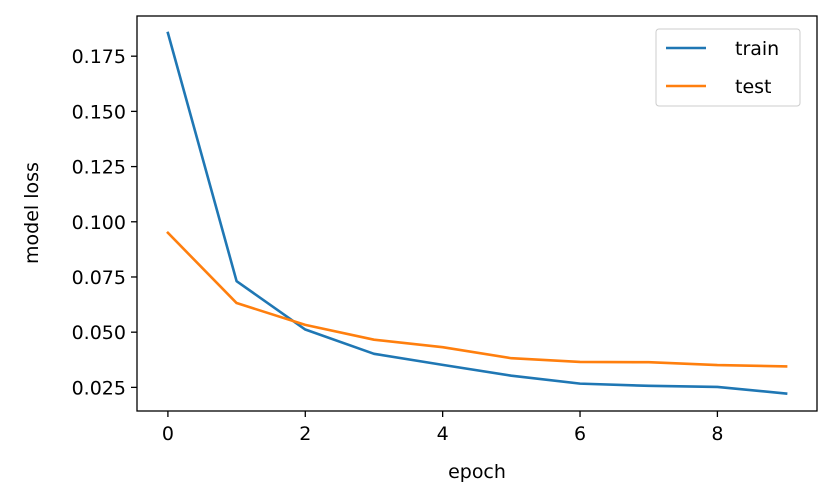  What do you see at coordinates (99, 333) in the screenshot?
I see `y-tick-label: 0.050` at bounding box center [99, 333].